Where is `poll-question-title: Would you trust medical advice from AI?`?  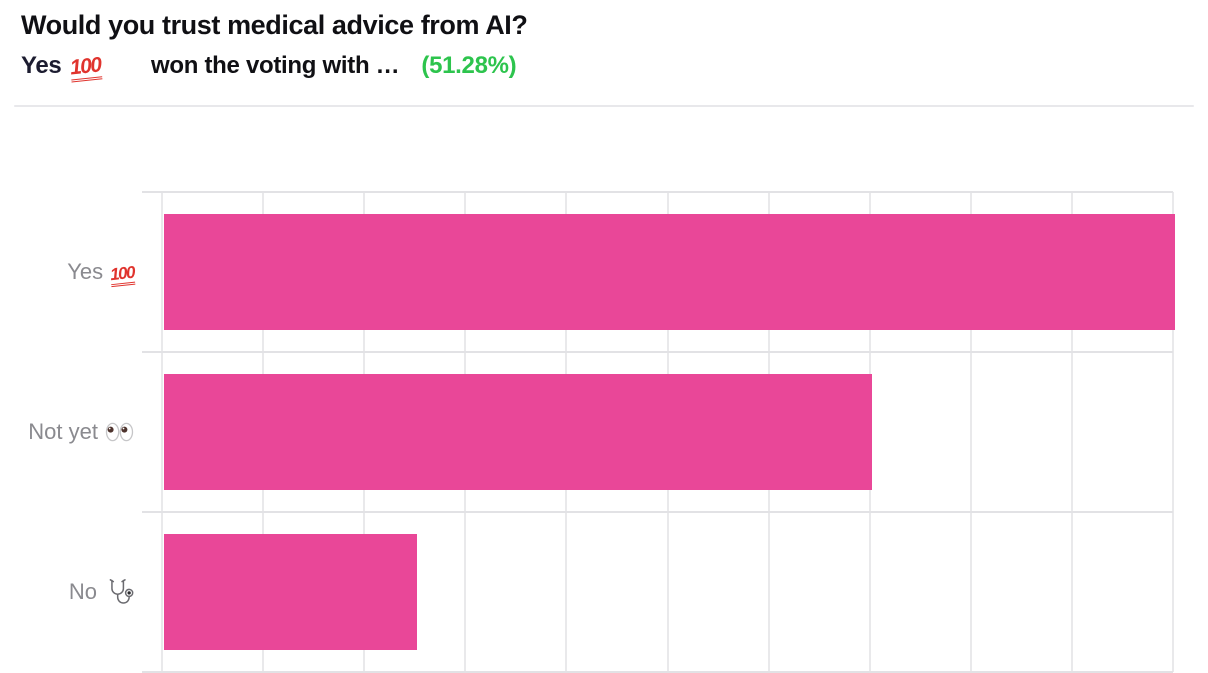 poll-question-title: Would you trust medical advice from AI? is located at coordinates (274, 25).